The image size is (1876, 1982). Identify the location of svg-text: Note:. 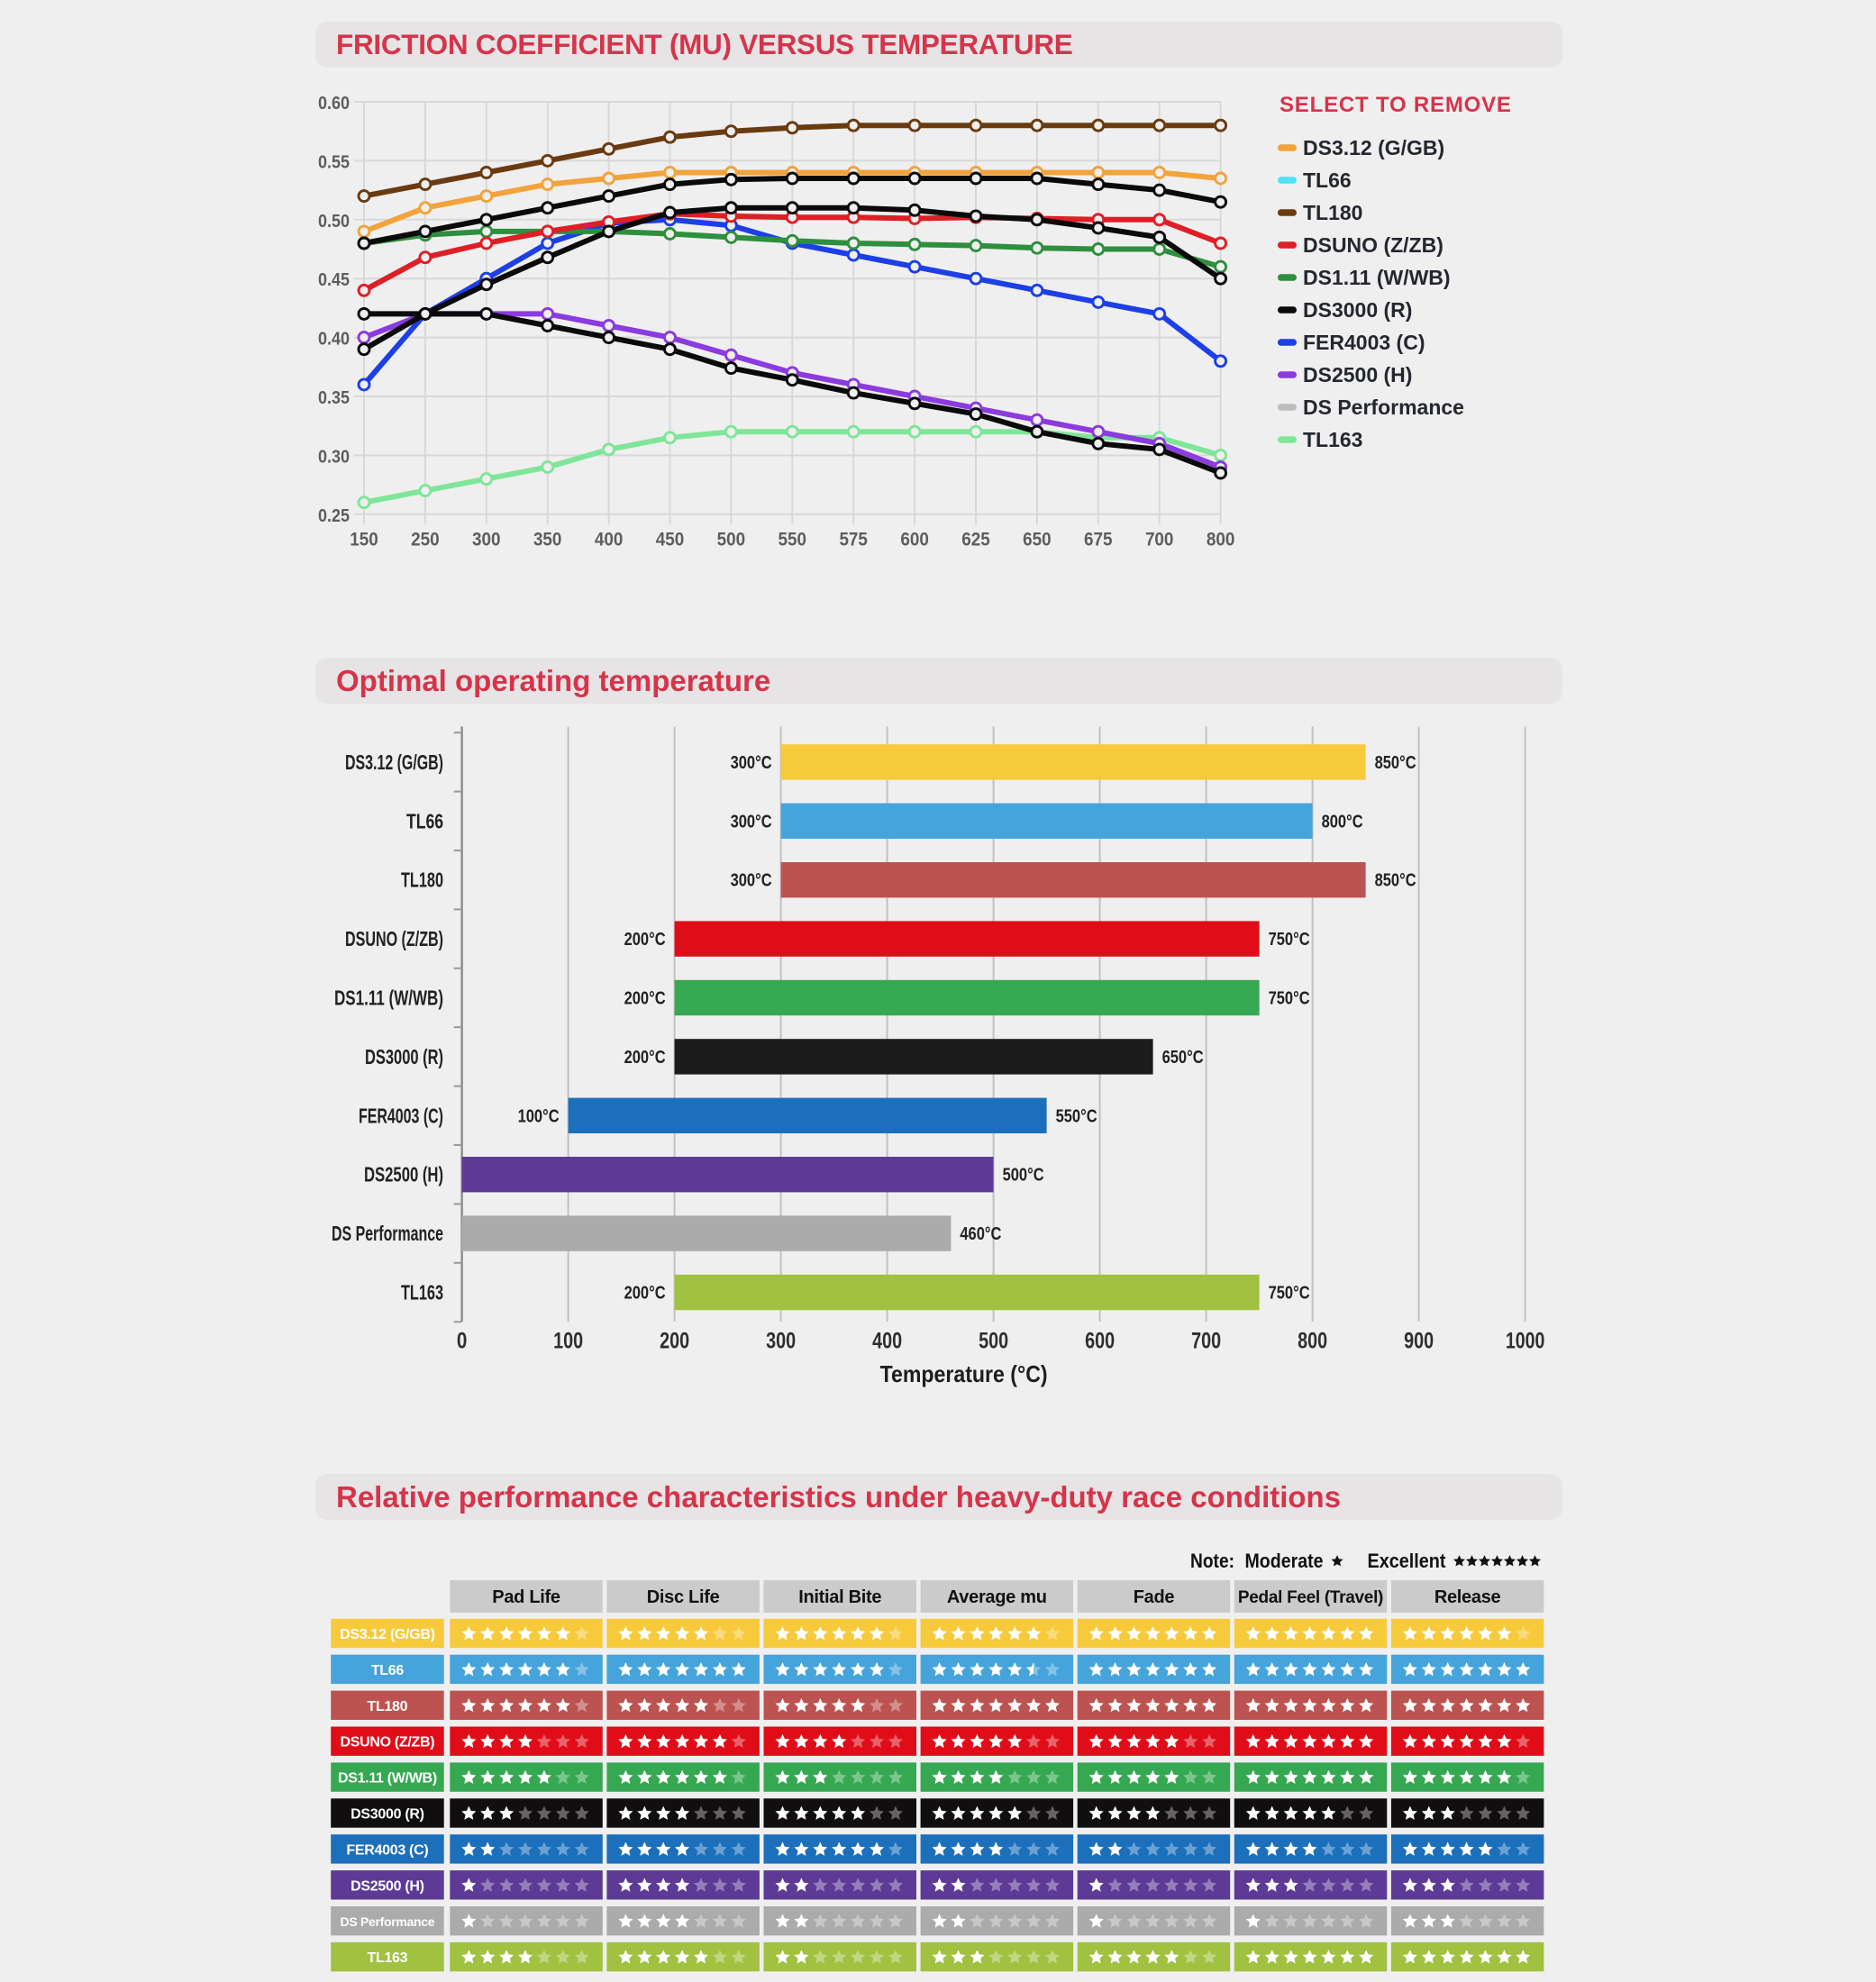
(1212, 1561).